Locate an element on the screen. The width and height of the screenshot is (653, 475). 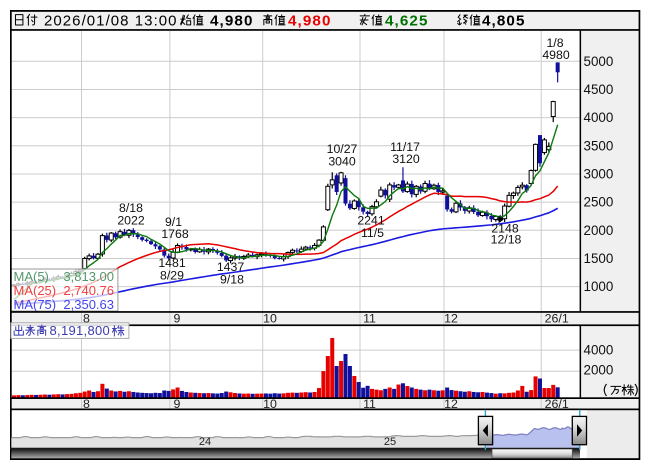
svg-text: 3,813.00 is located at coordinates (88, 276).